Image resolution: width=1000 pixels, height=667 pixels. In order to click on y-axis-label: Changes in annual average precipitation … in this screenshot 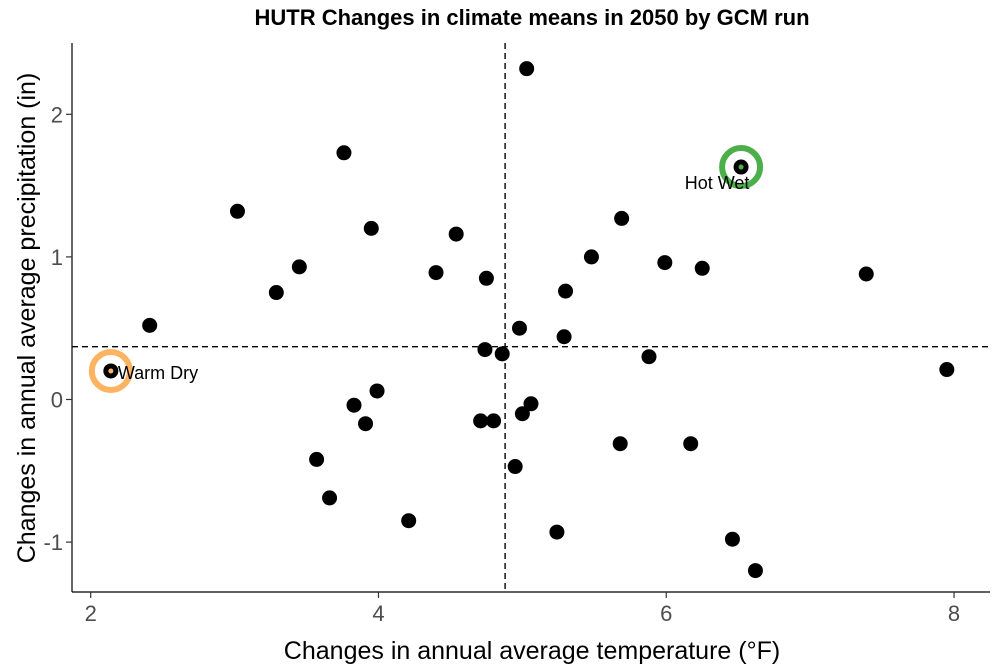, I will do `click(27, 318)`.